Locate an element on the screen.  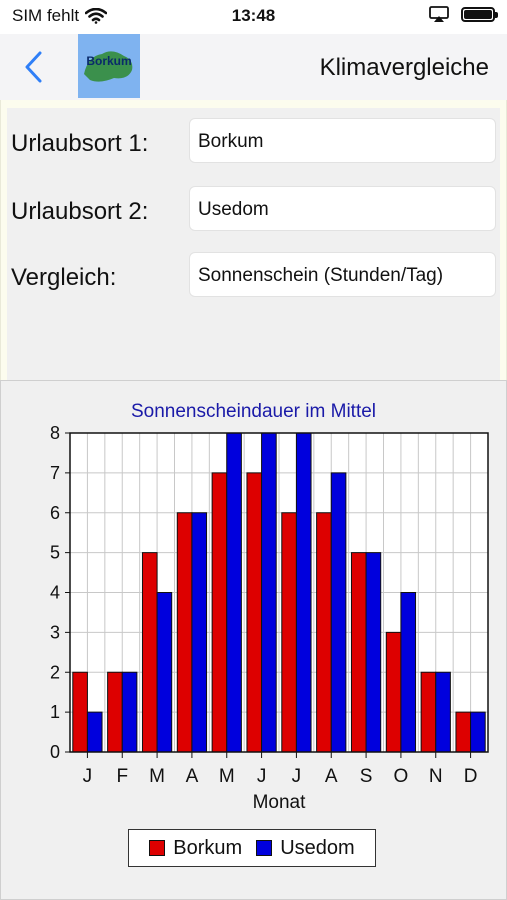
chart-legend: Borkum Usedom is located at coordinates (252, 848).